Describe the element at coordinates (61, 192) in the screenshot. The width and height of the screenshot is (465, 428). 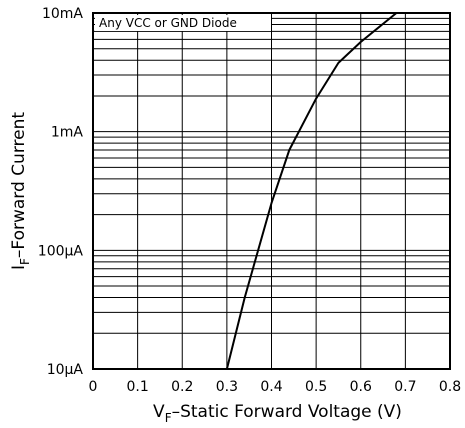
I see `y-tick-labels: 10μA 100μA 1mA 10mA` at that location.